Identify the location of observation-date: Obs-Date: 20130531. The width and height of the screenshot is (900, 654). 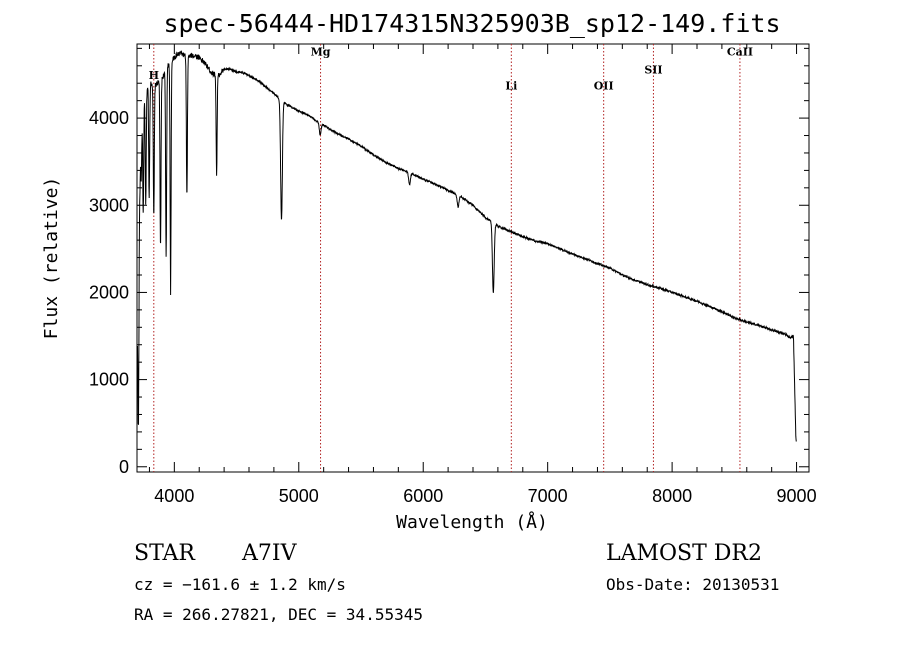
(692, 584).